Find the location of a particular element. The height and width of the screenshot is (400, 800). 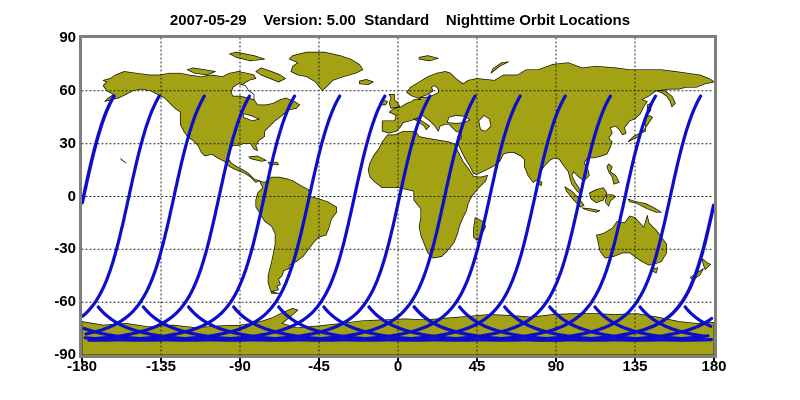

y-tick-label: -60 is located at coordinates (65, 302).